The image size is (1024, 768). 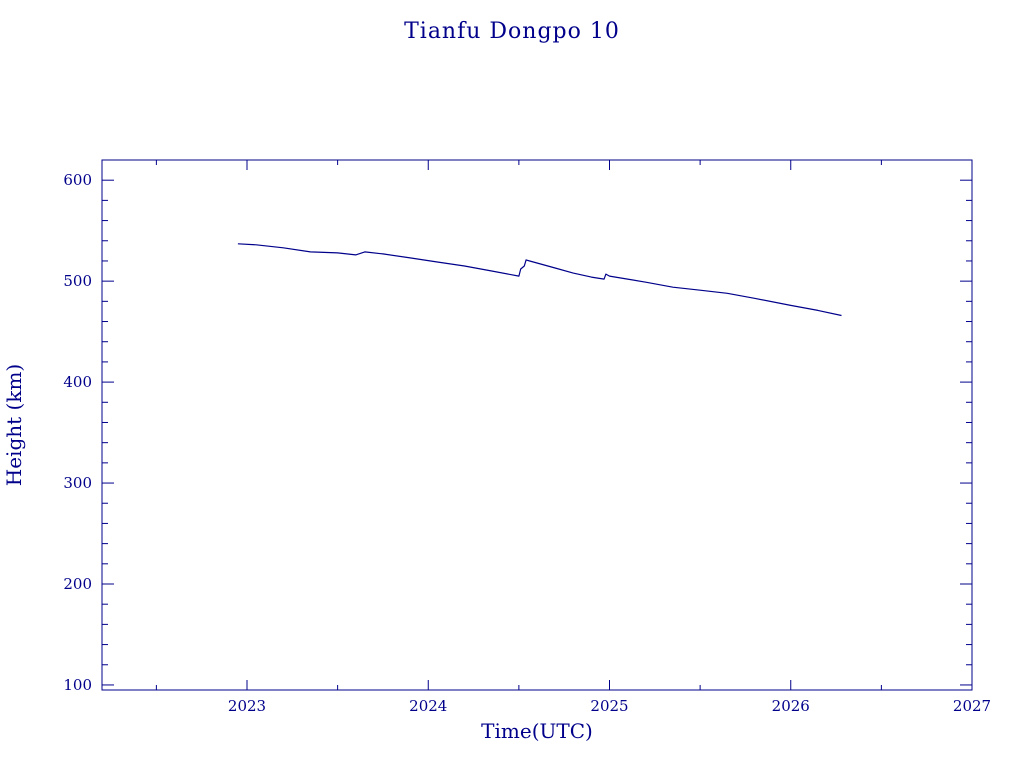 I want to click on chart-title: Tianfu Dongpo 10, so click(x=512, y=31).